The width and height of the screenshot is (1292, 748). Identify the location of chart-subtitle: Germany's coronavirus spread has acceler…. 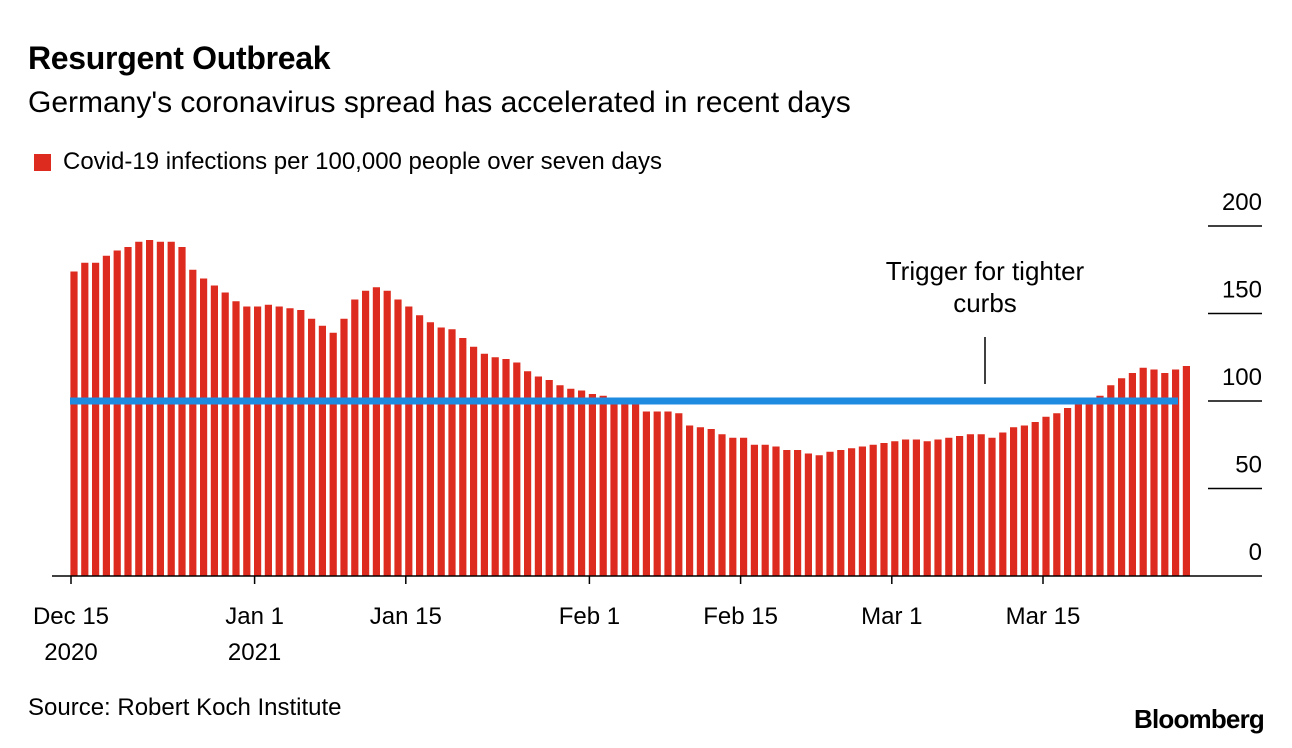
(439, 102).